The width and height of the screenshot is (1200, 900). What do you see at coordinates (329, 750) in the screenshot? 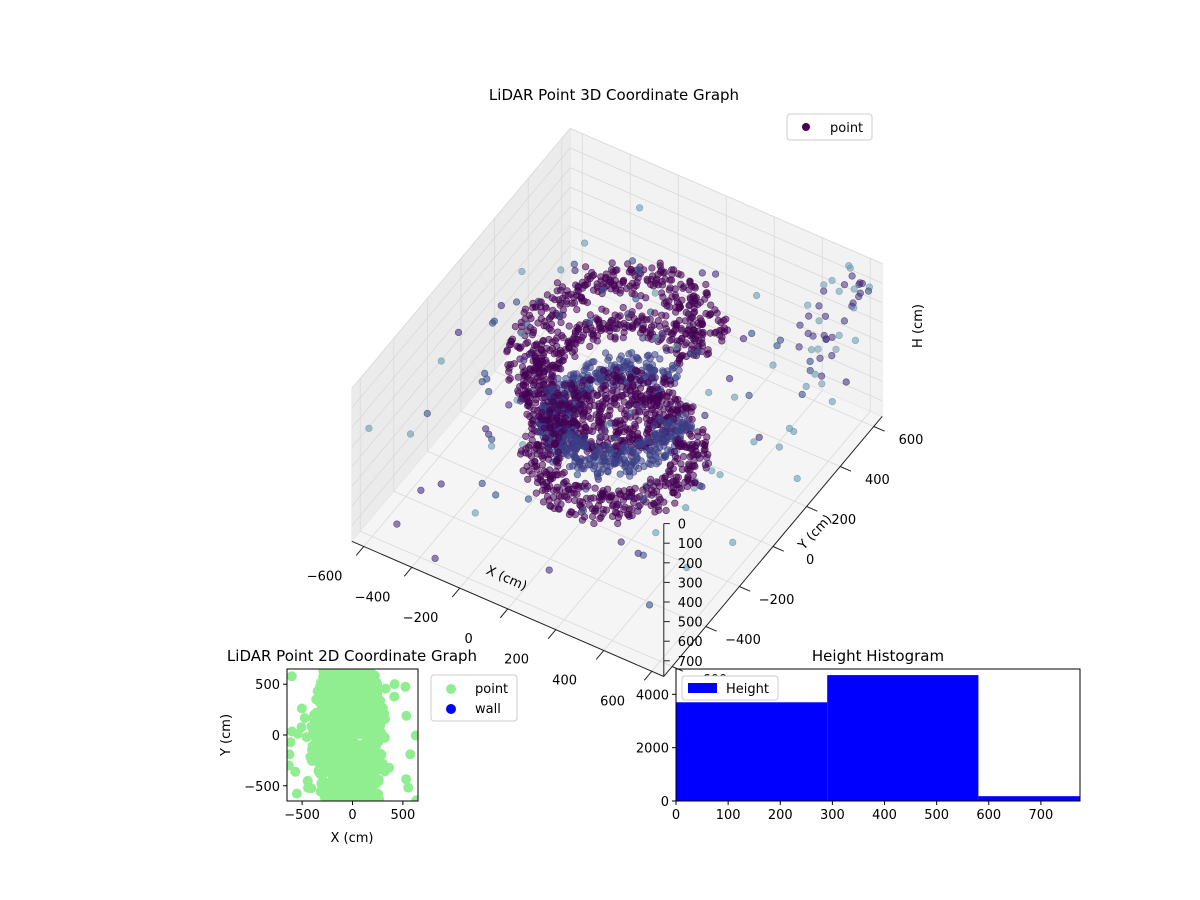
I see `2d-ticks: −500 0 500 −500 0 500` at bounding box center [329, 750].